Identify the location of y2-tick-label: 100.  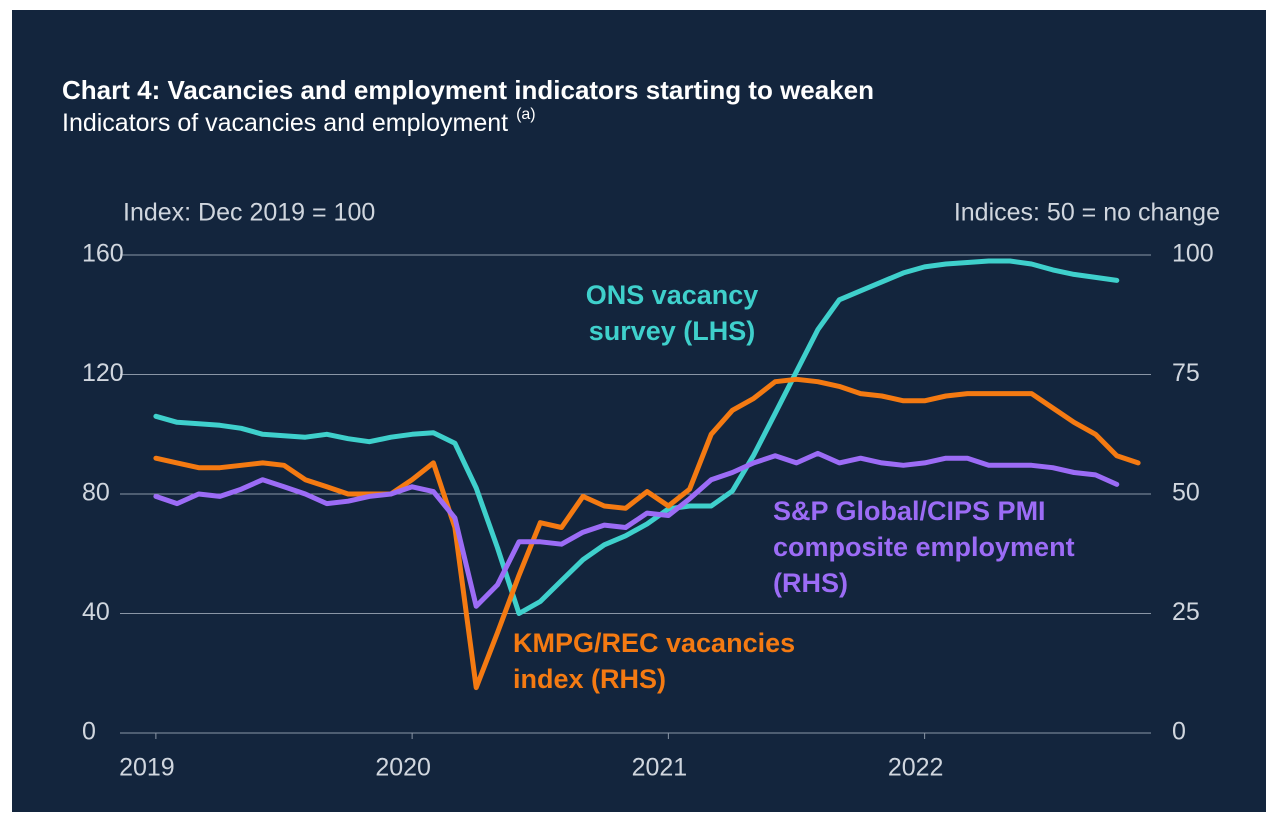
(1193, 254).